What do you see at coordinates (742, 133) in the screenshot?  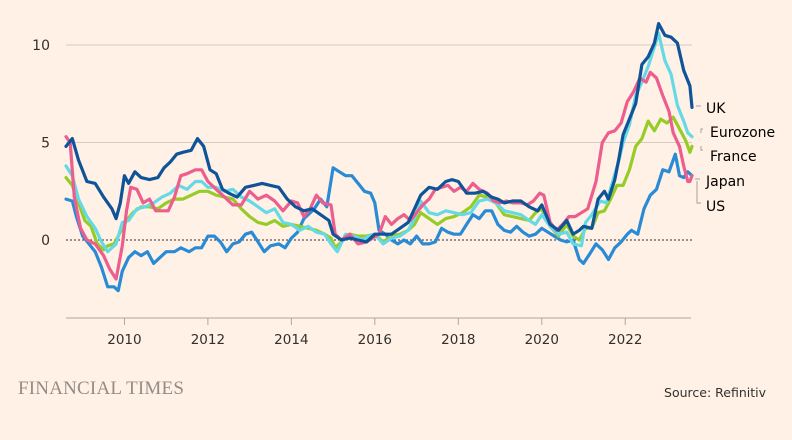 I see `legend-label-eurozone: Eurozone` at bounding box center [742, 133].